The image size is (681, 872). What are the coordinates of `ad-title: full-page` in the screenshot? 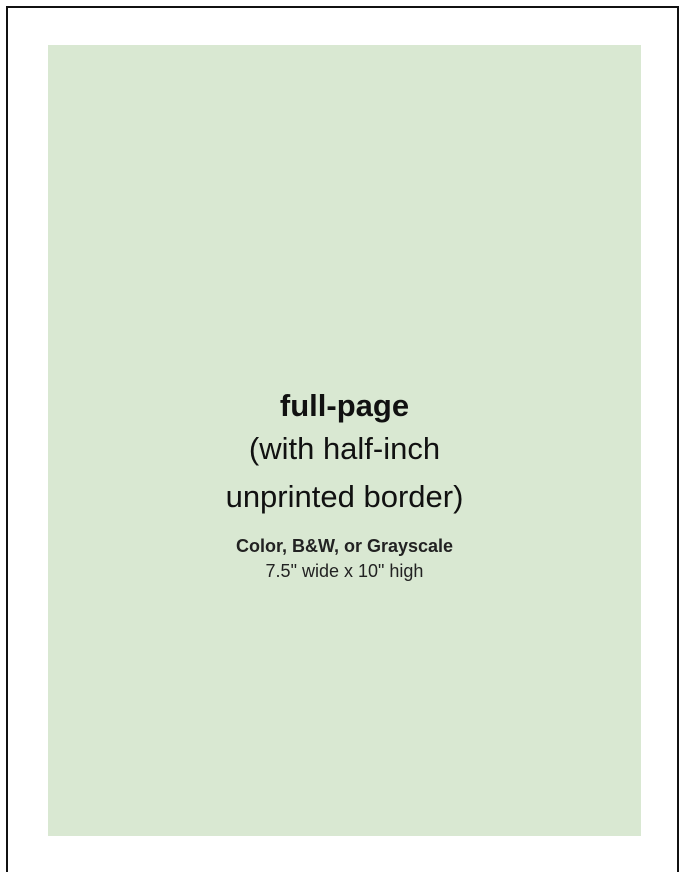 It's located at (344, 405).